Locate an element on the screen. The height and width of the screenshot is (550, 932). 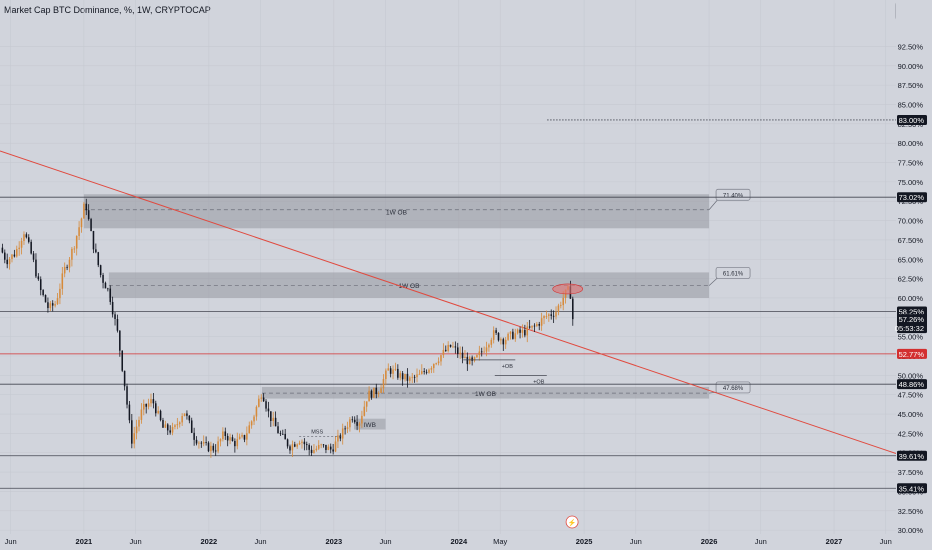
time-tick-label: 2022 is located at coordinates (209, 541).